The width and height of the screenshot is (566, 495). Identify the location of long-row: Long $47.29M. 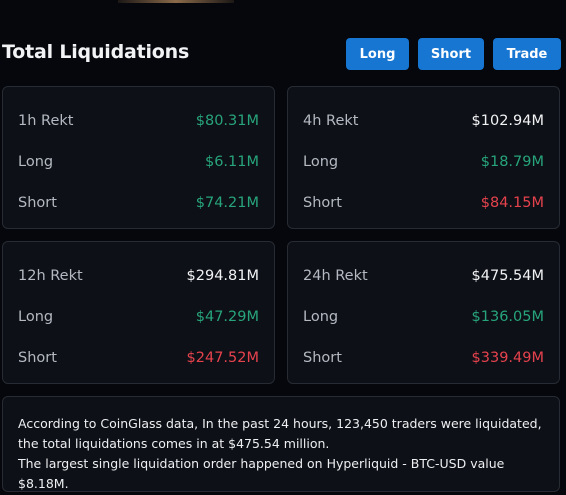
(138, 317).